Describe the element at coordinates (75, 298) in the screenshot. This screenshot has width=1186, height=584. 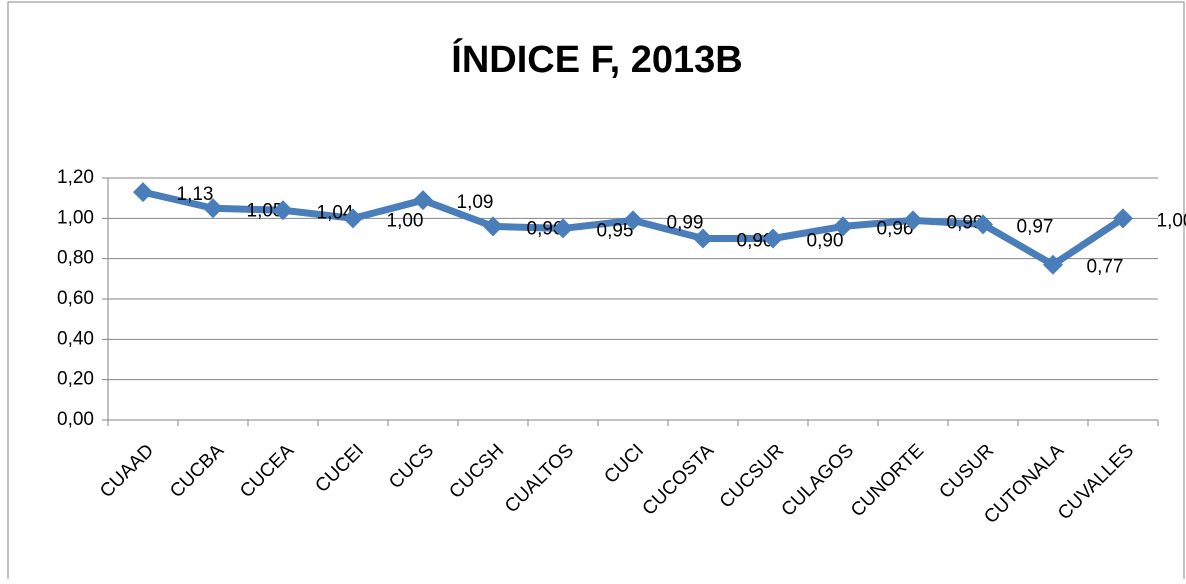
I see `y-tick-label: 0,60` at that location.